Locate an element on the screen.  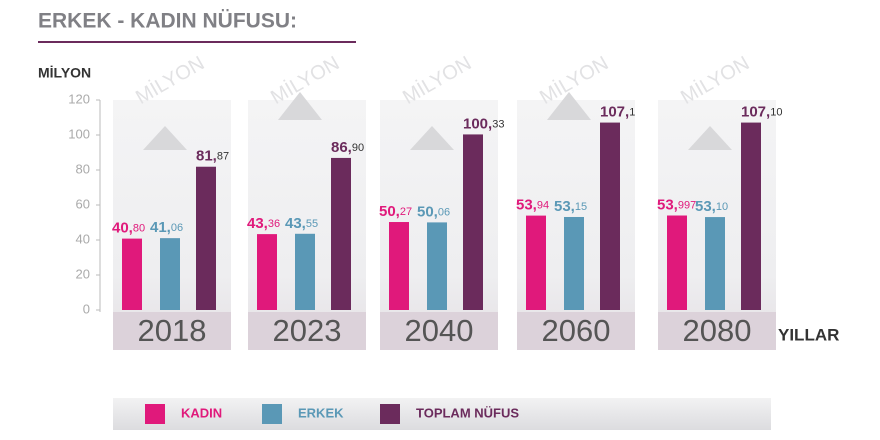
value-label: 50,06 is located at coordinates (433, 211).